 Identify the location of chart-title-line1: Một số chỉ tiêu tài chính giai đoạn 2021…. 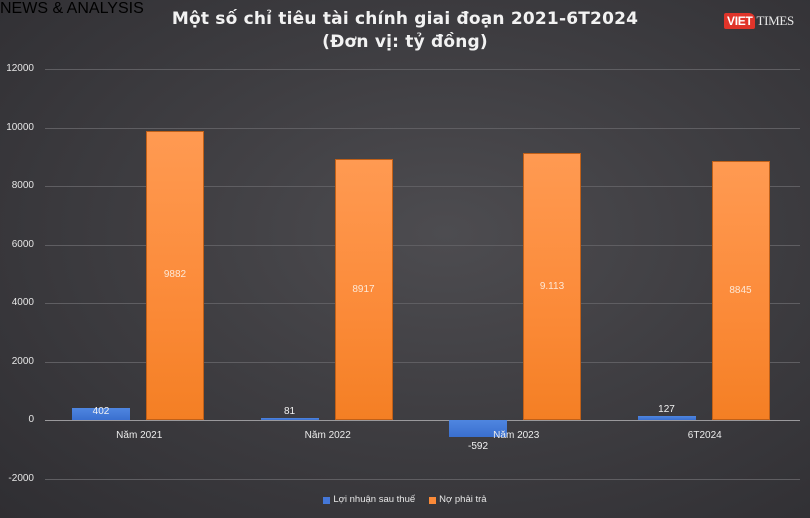
(405, 19).